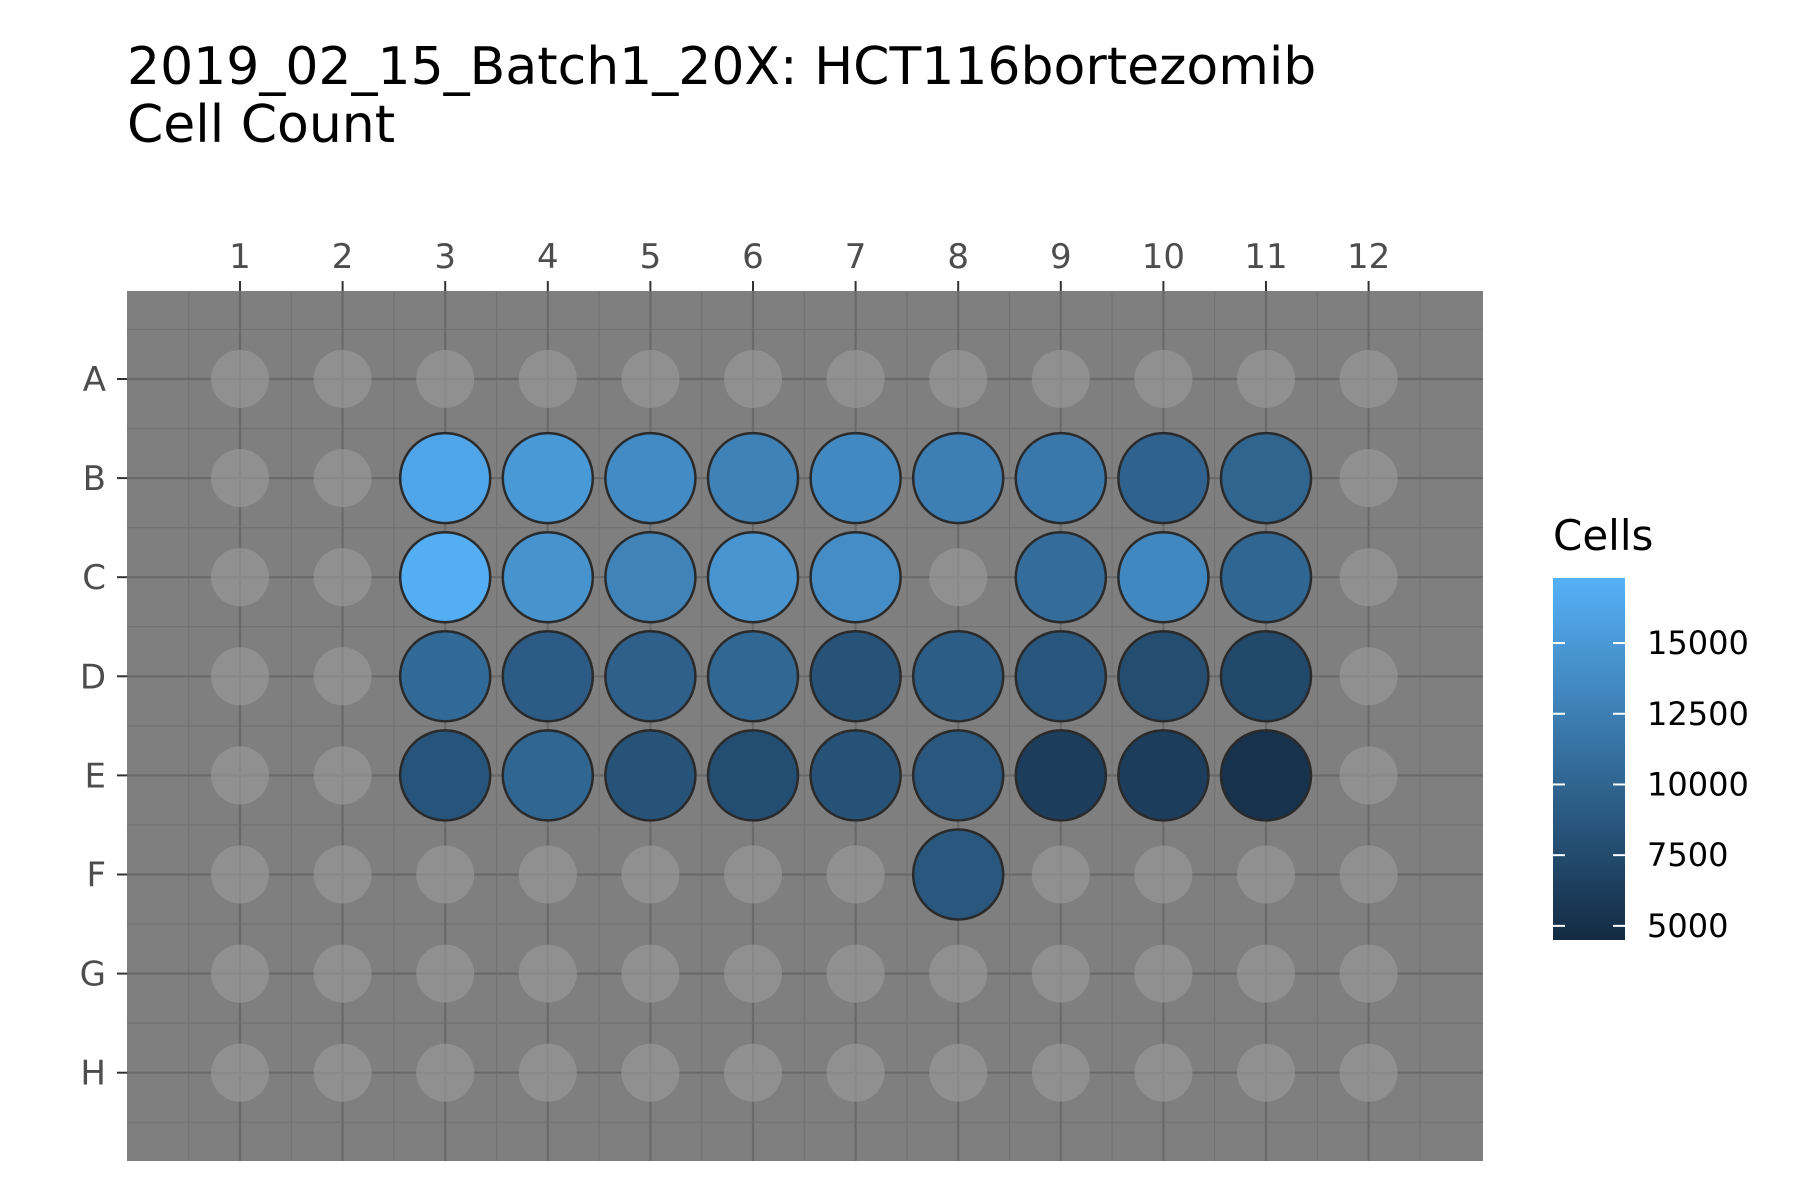  Describe the element at coordinates (651, 257) in the screenshot. I see `column-label: 5` at that location.